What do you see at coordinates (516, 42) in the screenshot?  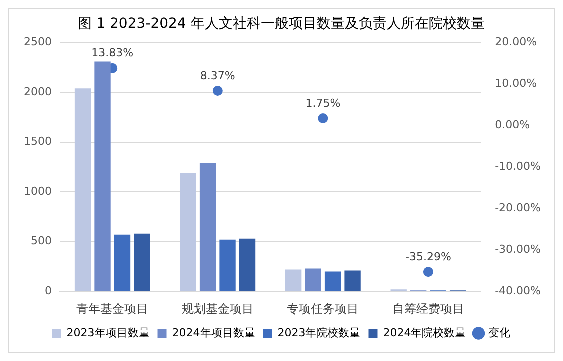 I see `y2-tick-label: 20.00%` at bounding box center [516, 42].